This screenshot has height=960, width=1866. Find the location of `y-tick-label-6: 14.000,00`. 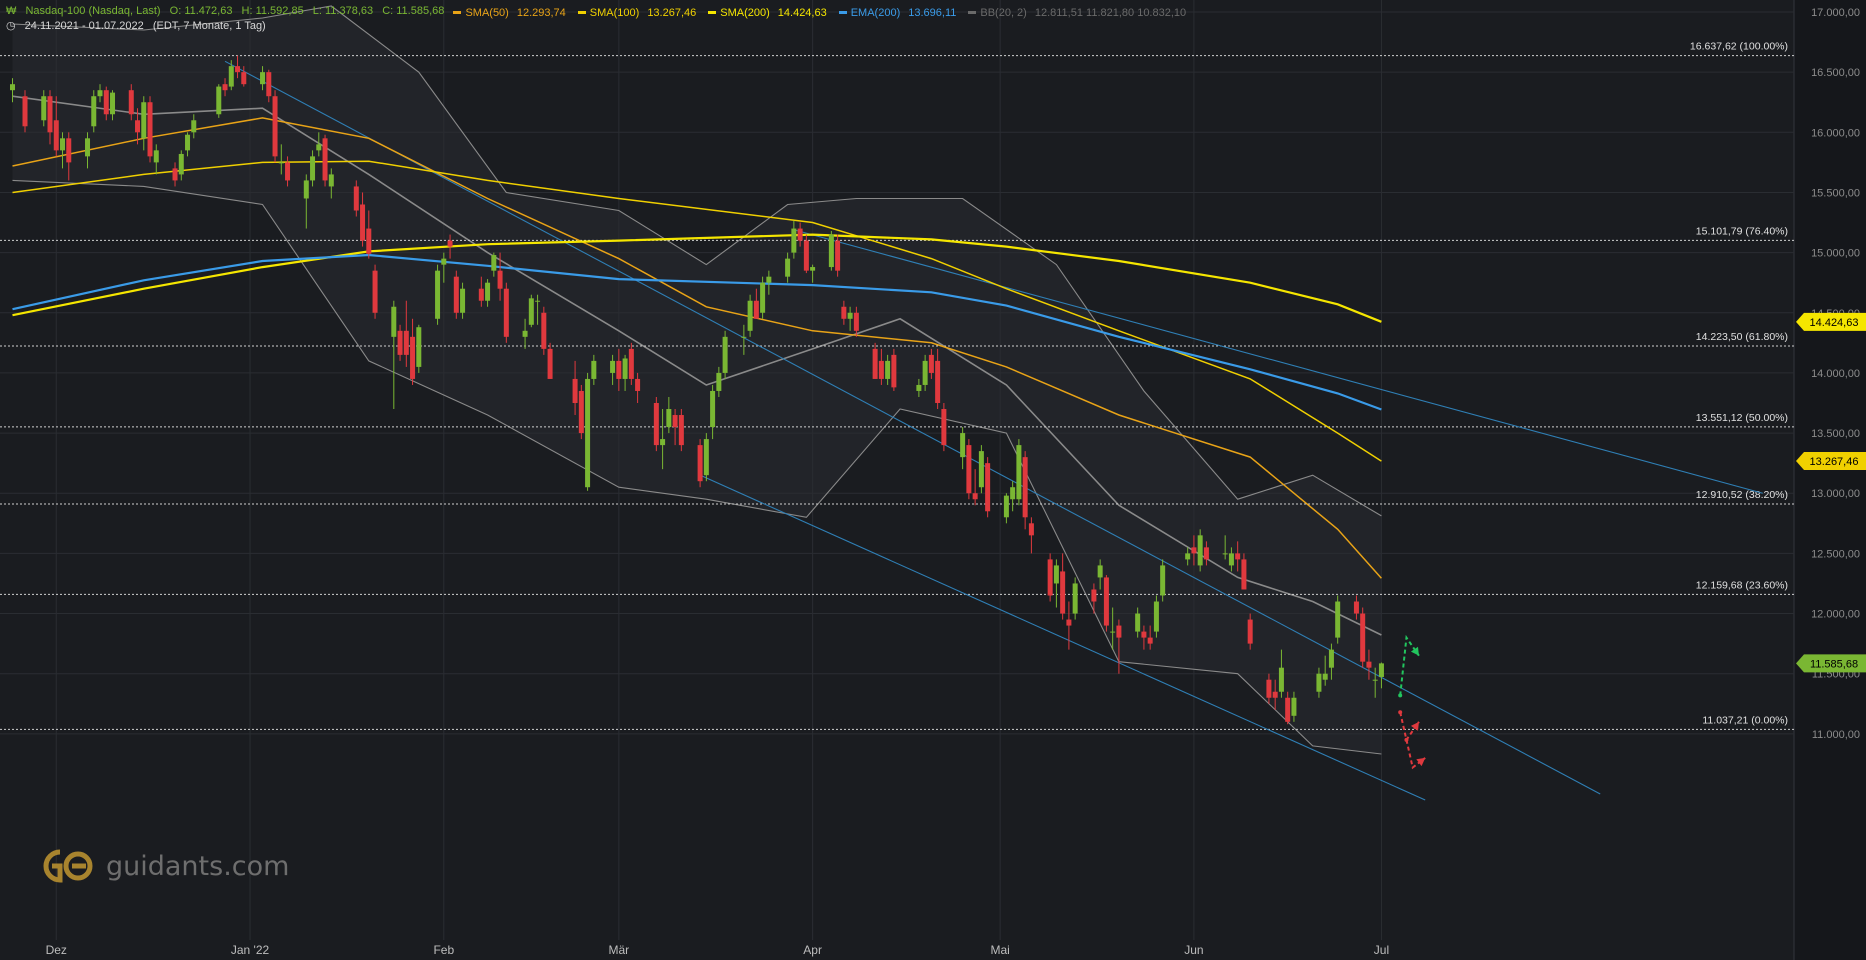

y-tick-label-6: 14.000,00 is located at coordinates (1835, 374).